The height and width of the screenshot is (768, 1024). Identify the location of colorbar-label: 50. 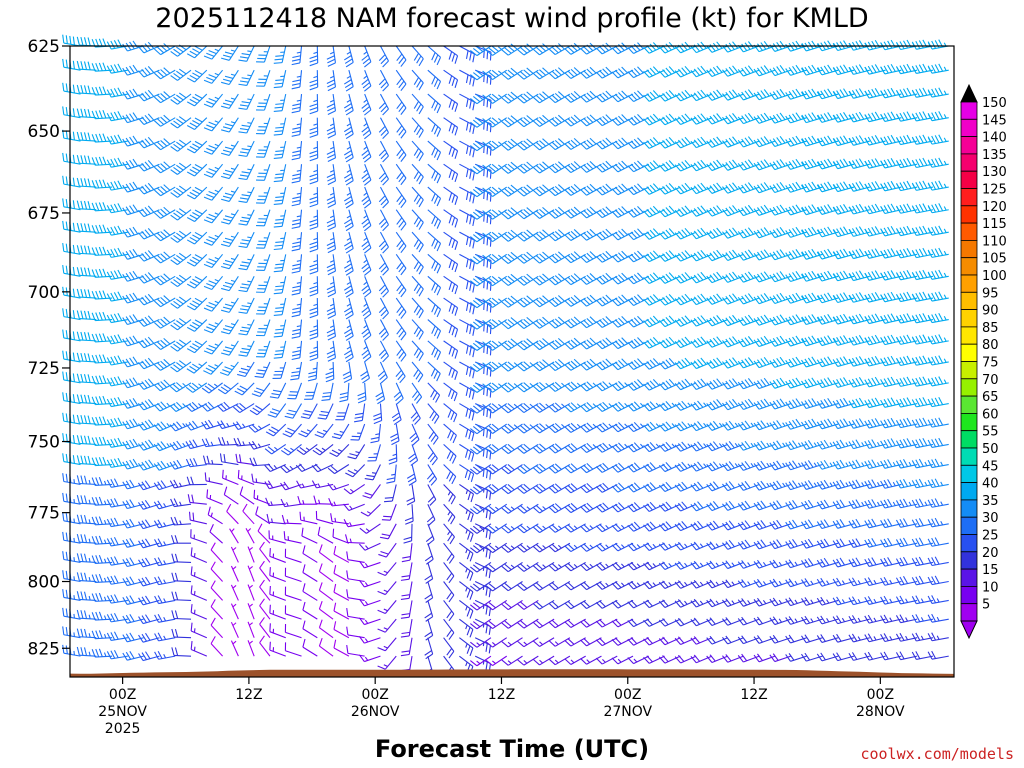
(990, 449).